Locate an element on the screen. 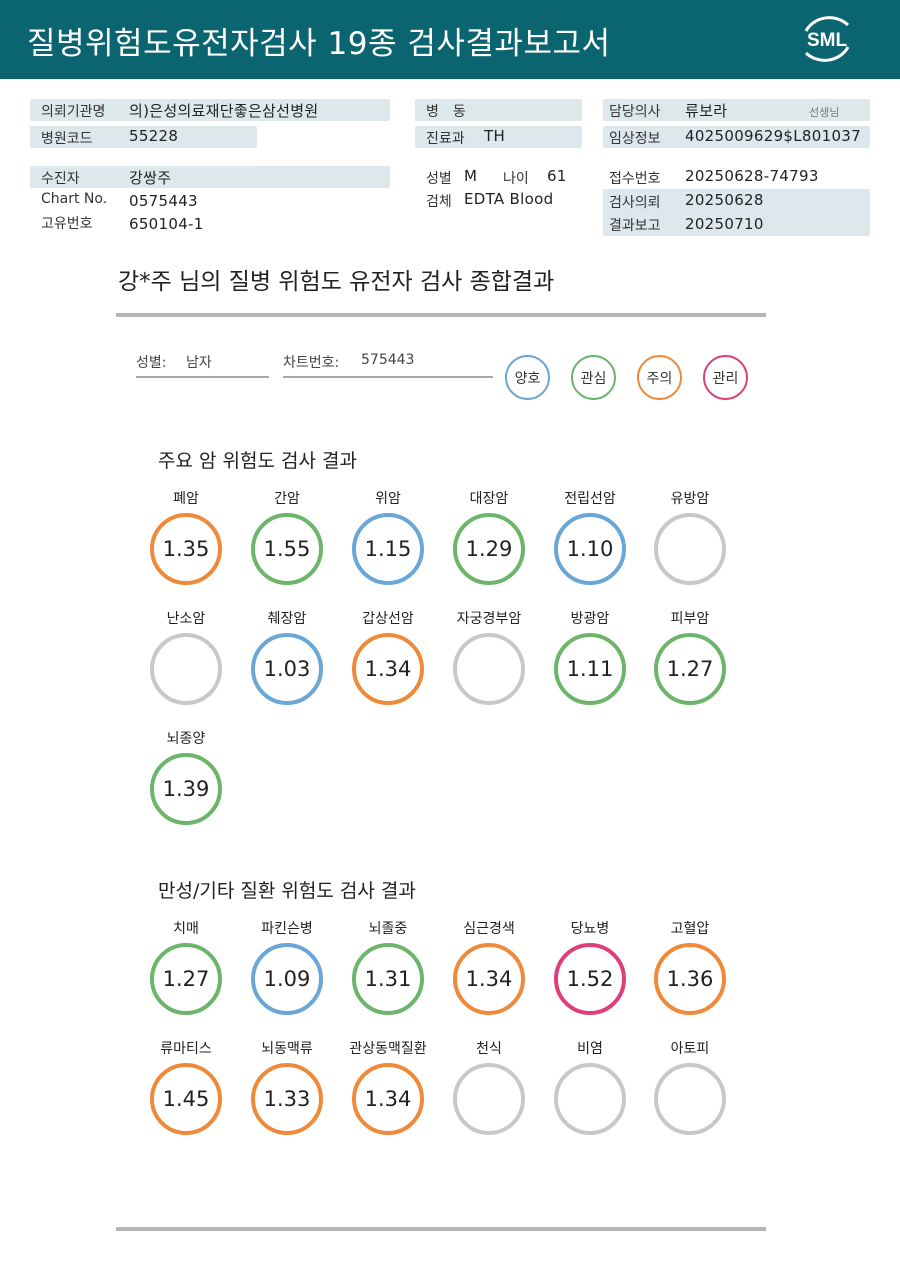 This screenshot has width=900, height=1271. result-name: 관상동맥질환 is located at coordinates (388, 1049).